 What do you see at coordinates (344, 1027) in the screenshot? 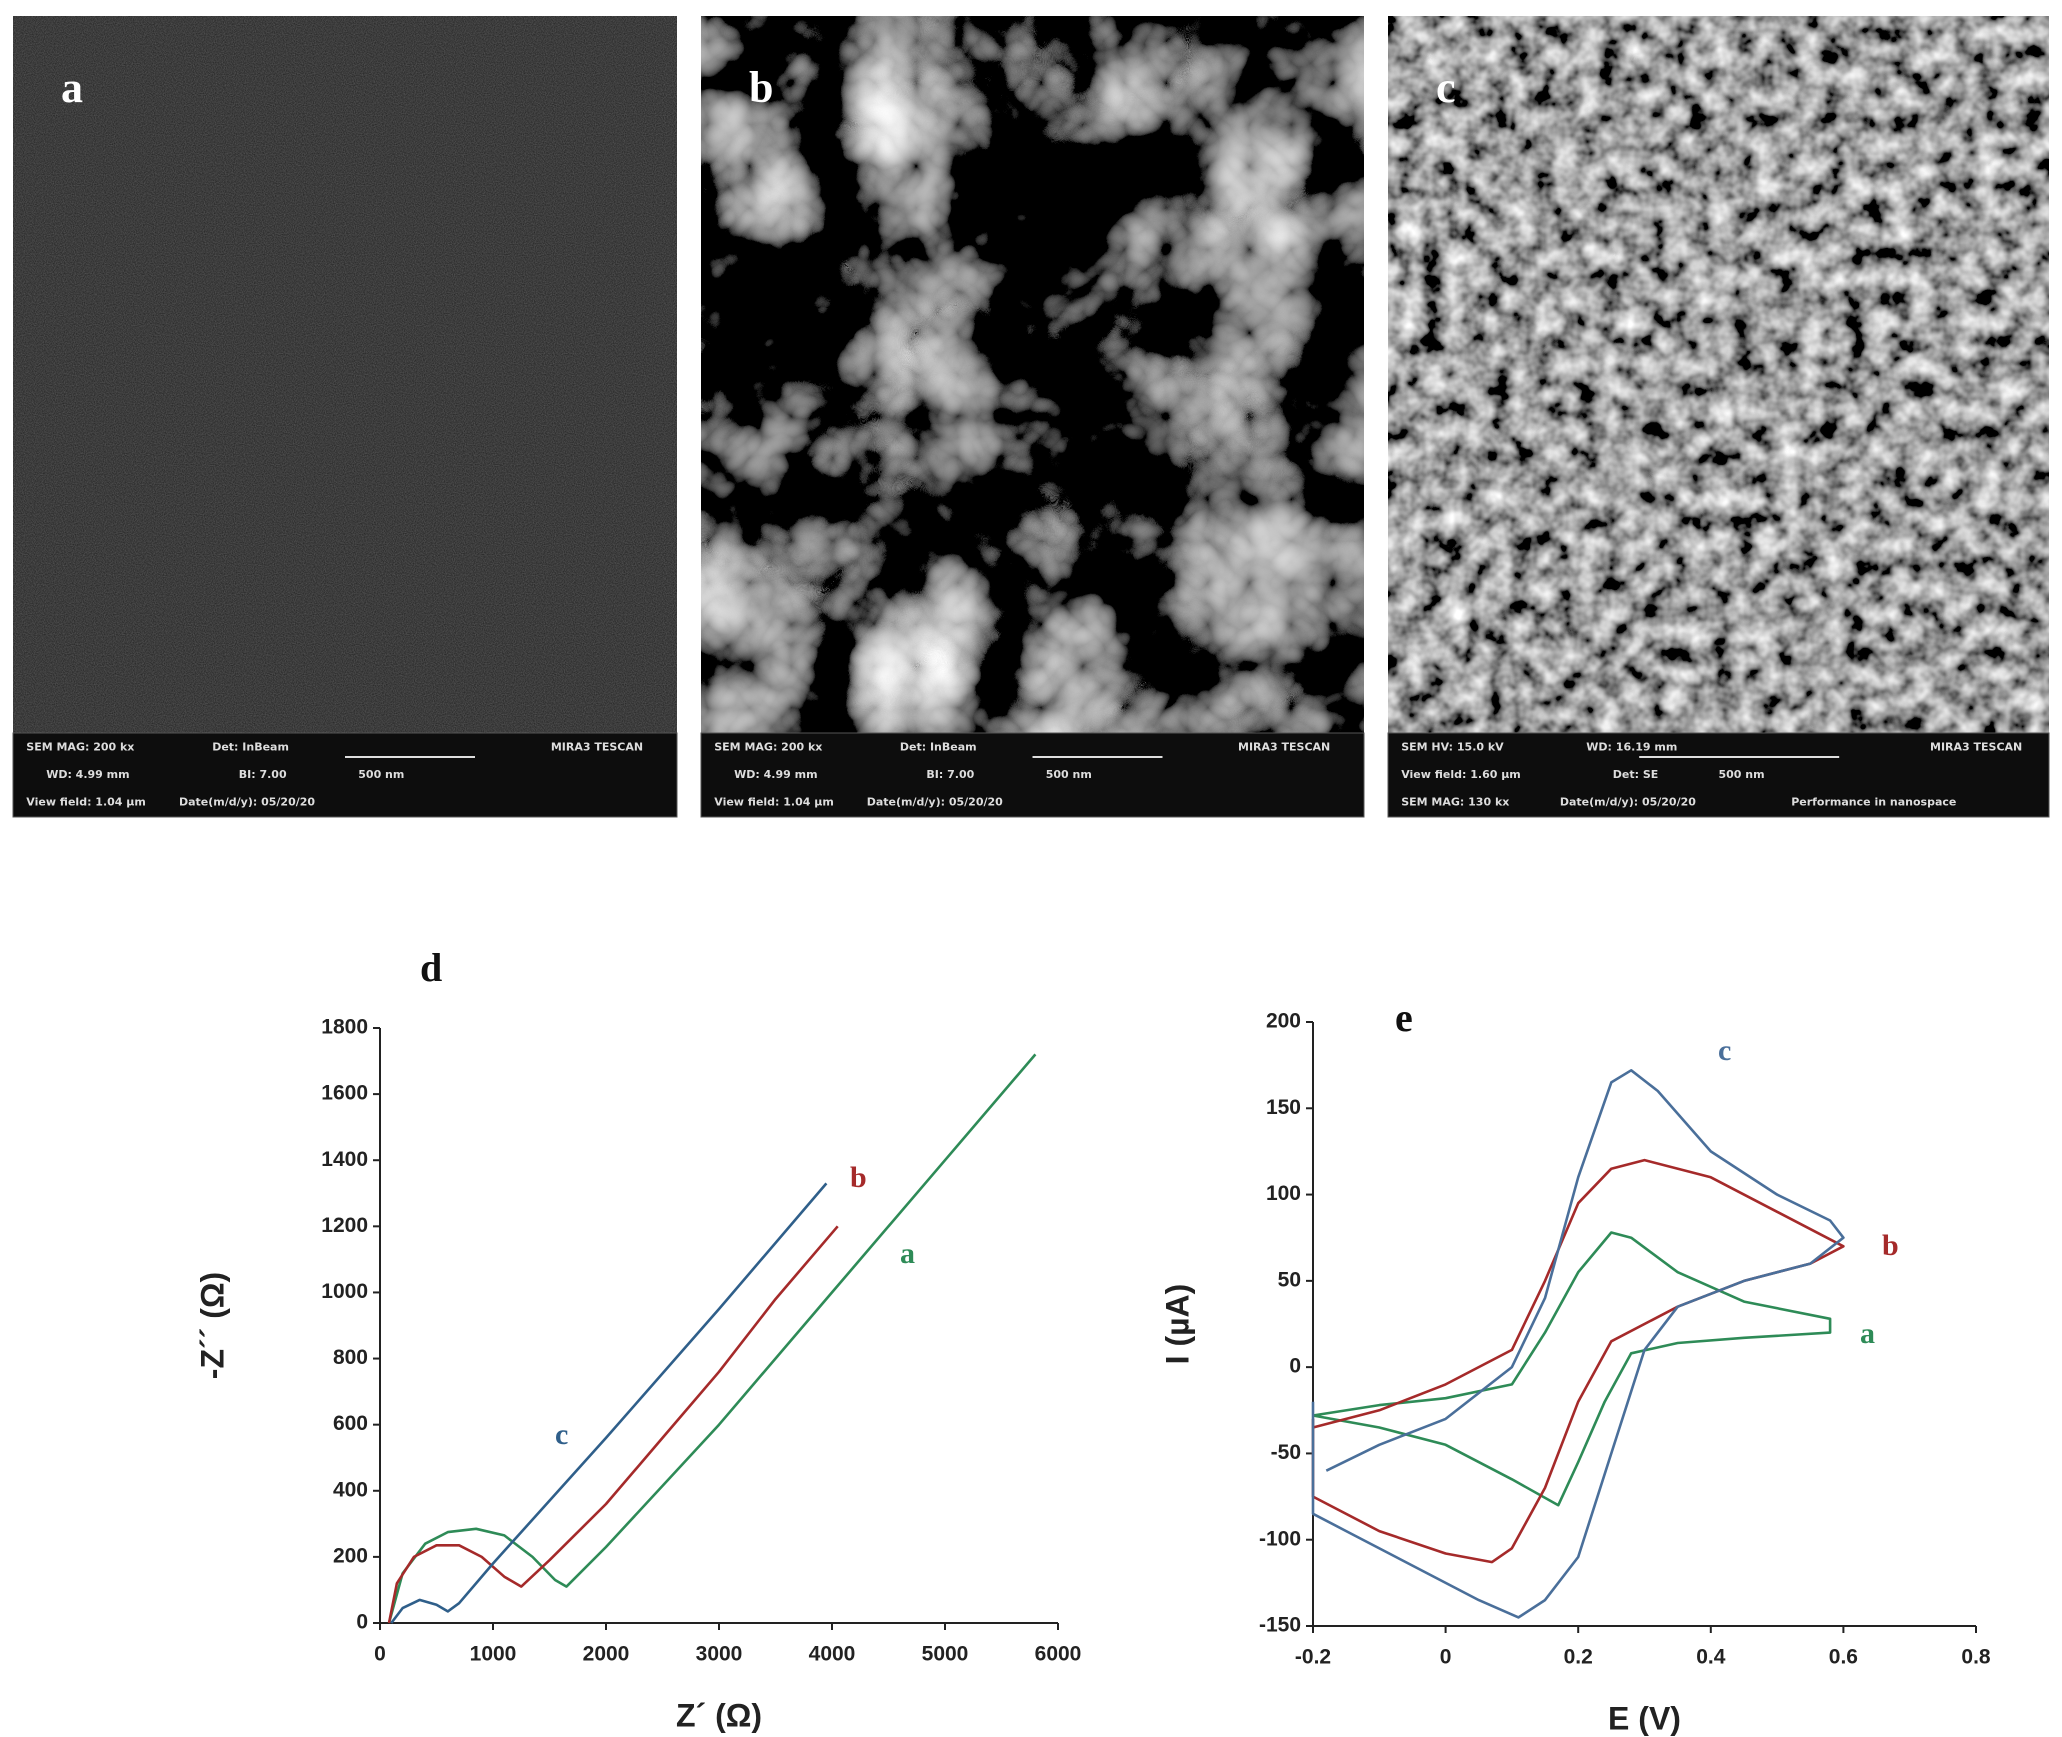
I see `y-tick-label: 1800` at bounding box center [344, 1027].